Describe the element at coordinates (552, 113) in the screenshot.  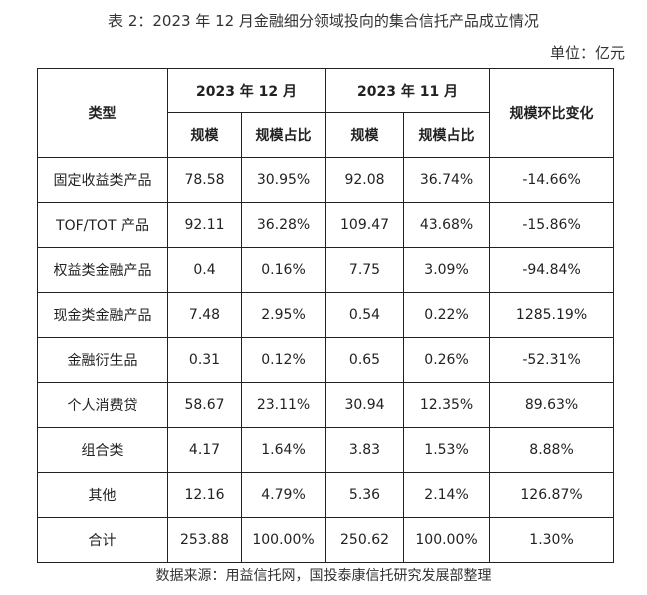
I see `header-mom-change: 规模环比变化` at that location.